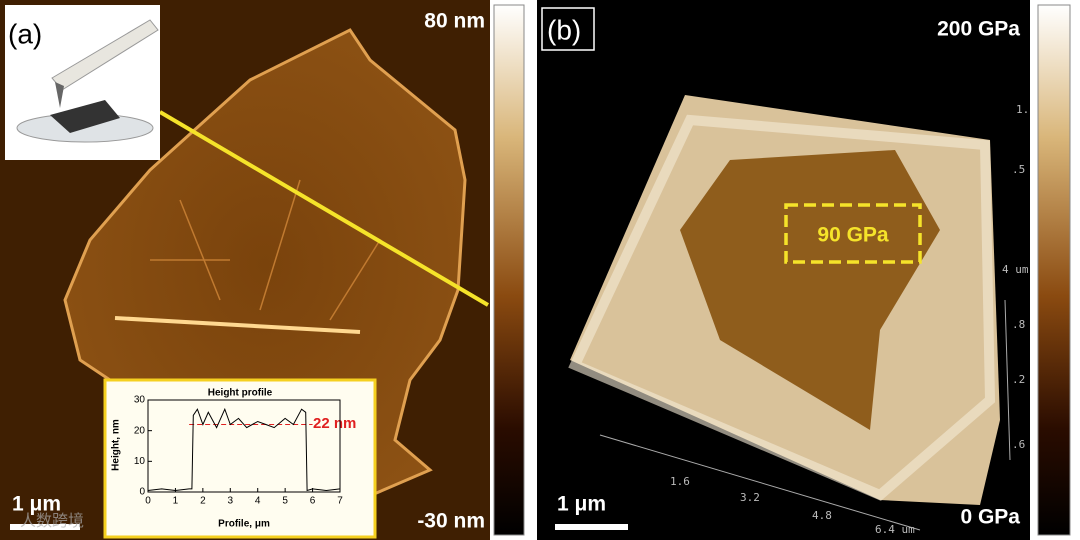 The width and height of the screenshot is (1080, 540). Describe the element at coordinates (258, 501) in the screenshot. I see `x-tick-label: 4` at that location.